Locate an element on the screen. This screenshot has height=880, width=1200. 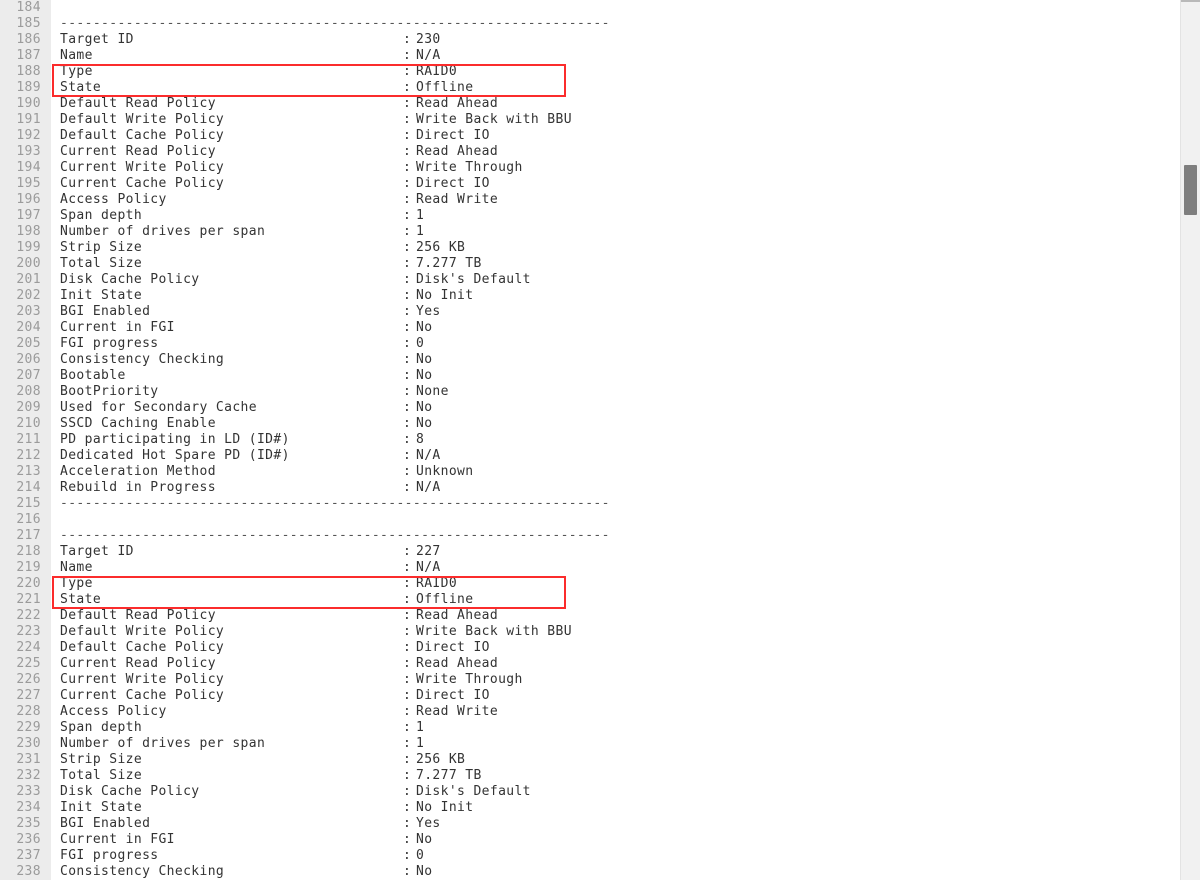
log-key: Current in FGI is located at coordinates (117, 839).